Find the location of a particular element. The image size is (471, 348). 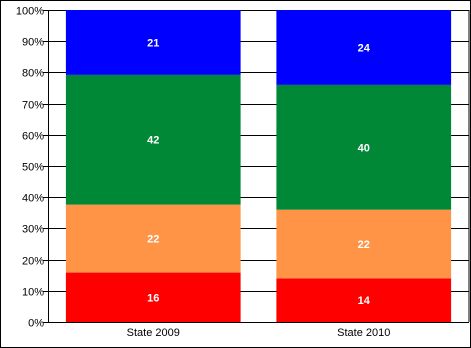

data-label: 21 is located at coordinates (153, 43).